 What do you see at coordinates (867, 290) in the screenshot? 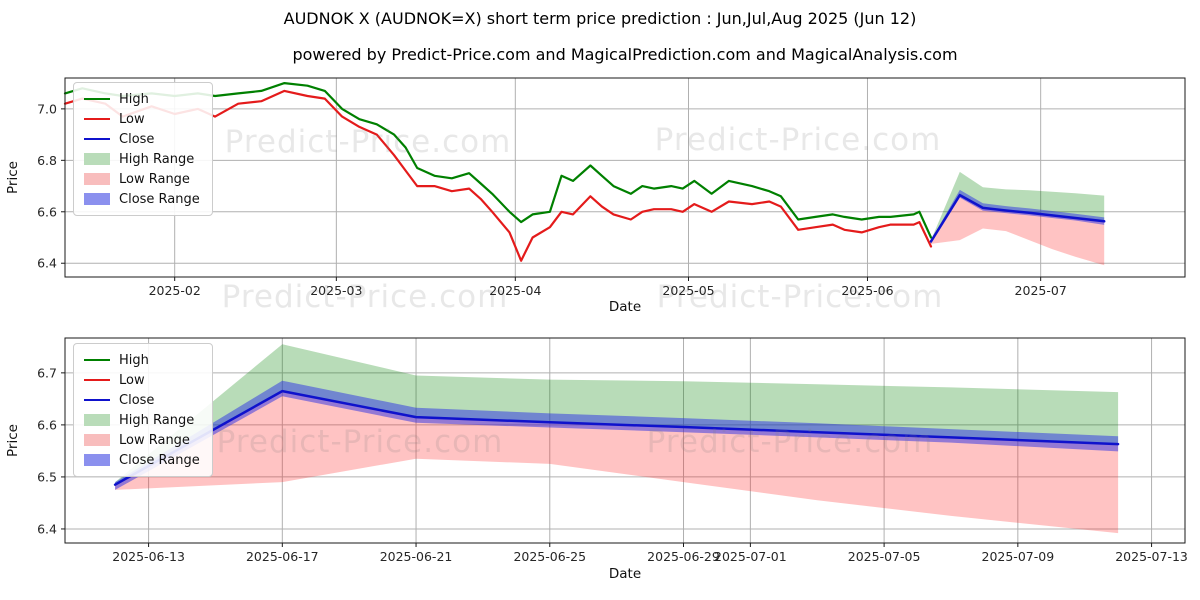
I see `x-tick-label: 2025-06` at bounding box center [867, 290].